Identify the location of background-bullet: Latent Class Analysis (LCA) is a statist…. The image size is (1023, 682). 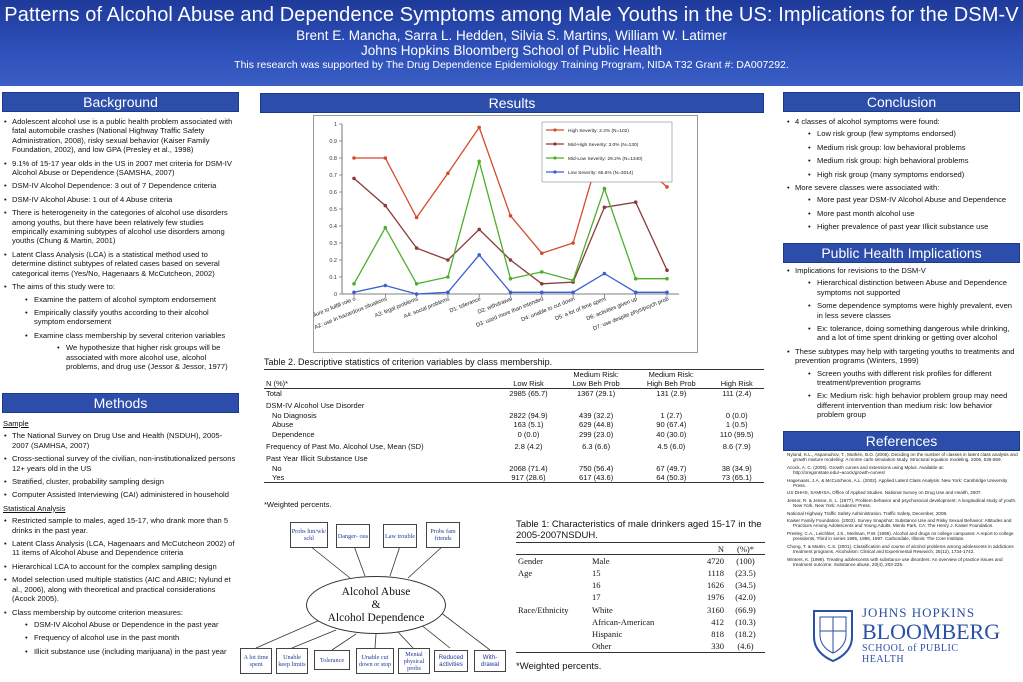
(121, 264).